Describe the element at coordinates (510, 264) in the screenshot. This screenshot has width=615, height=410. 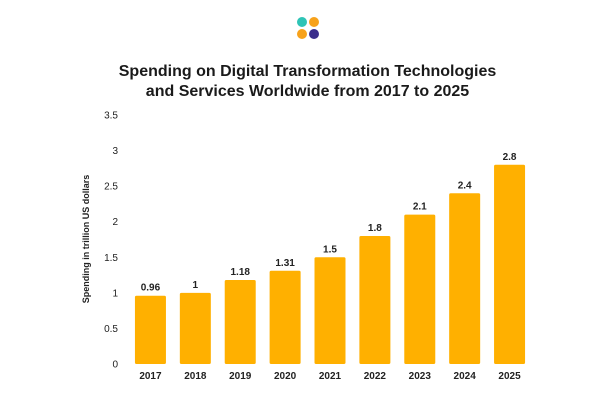
I see `bar-2025` at that location.